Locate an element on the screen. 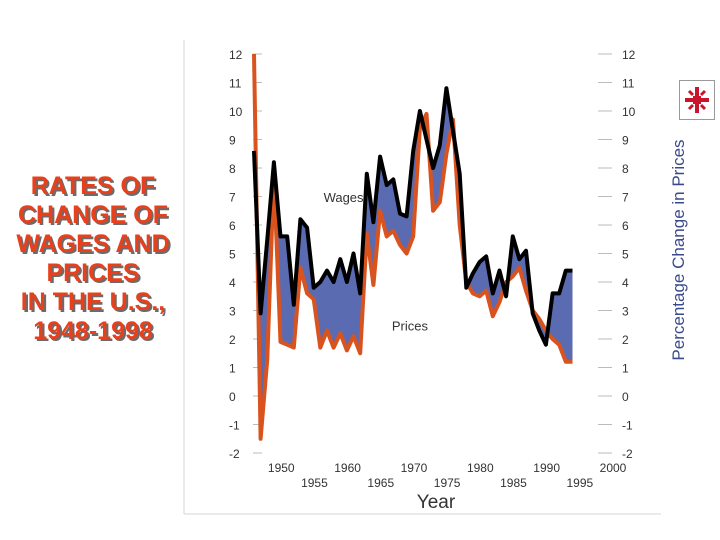 Image resolution: width=720 pixels, height=540 pixels. y-tick-label-right: 2 is located at coordinates (625, 340).